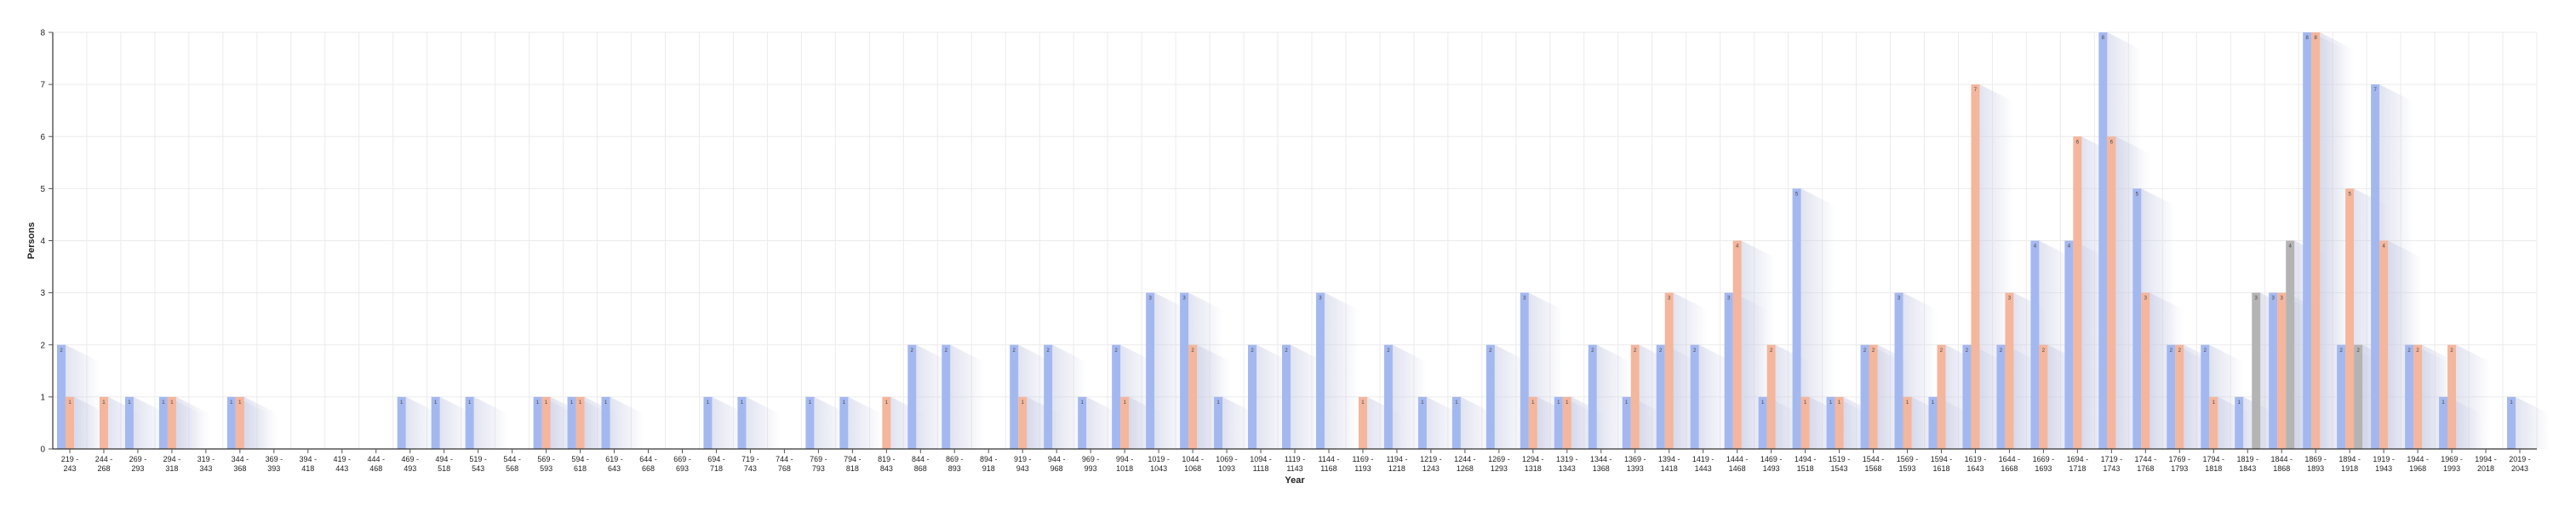 This screenshot has width=2576, height=512. I want to click on x-tick-label-end: 1318, so click(1533, 468).